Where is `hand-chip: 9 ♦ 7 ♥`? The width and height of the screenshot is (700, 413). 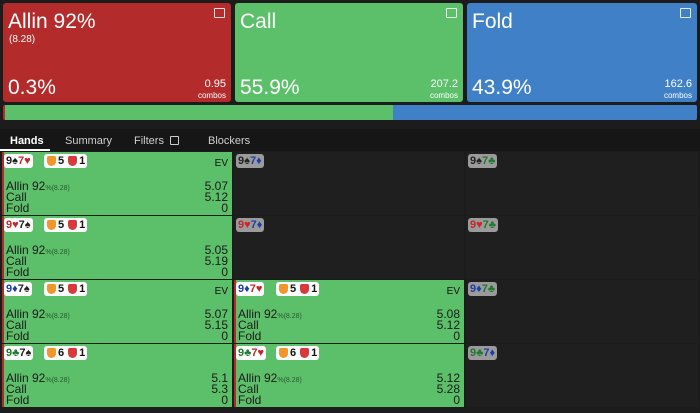 hand-chip: 9 ♦ 7 ♥ is located at coordinates (250, 289).